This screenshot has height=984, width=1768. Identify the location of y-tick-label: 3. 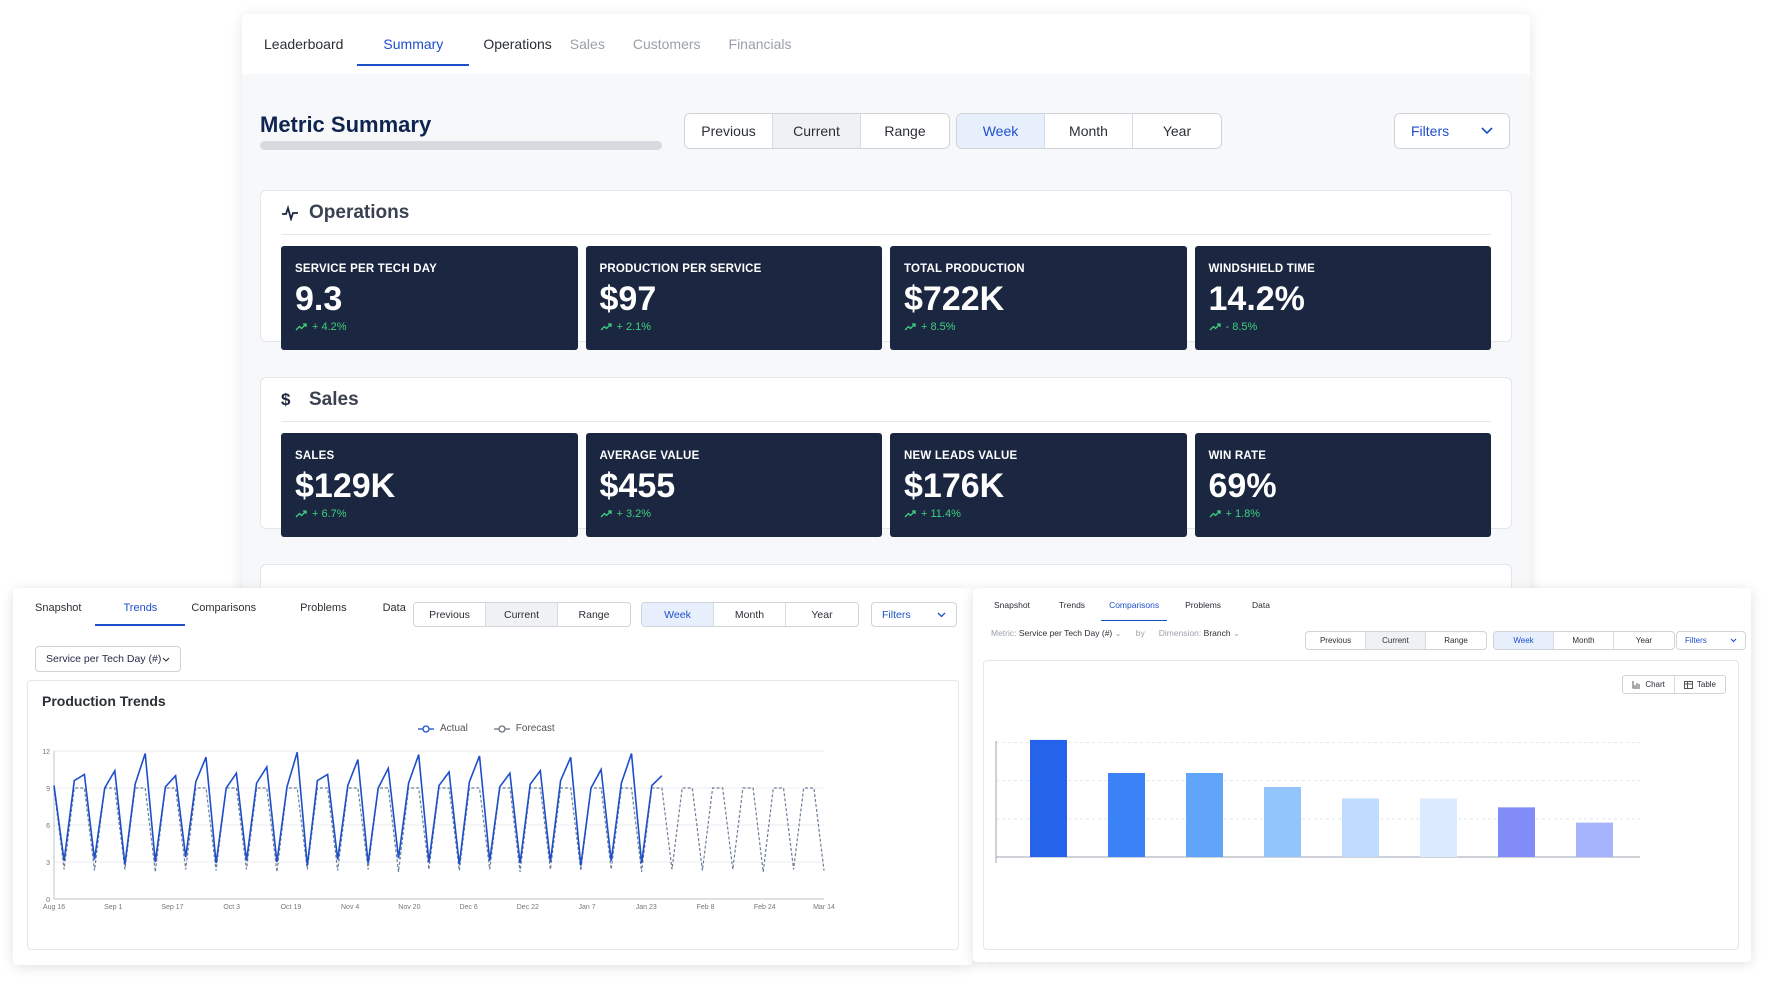
(48, 863).